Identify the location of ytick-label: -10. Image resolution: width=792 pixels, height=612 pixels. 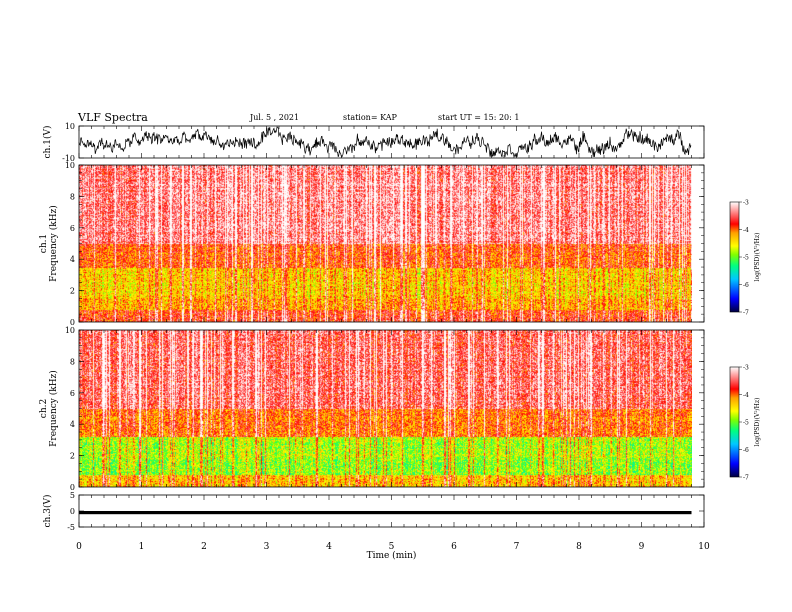
(68, 158).